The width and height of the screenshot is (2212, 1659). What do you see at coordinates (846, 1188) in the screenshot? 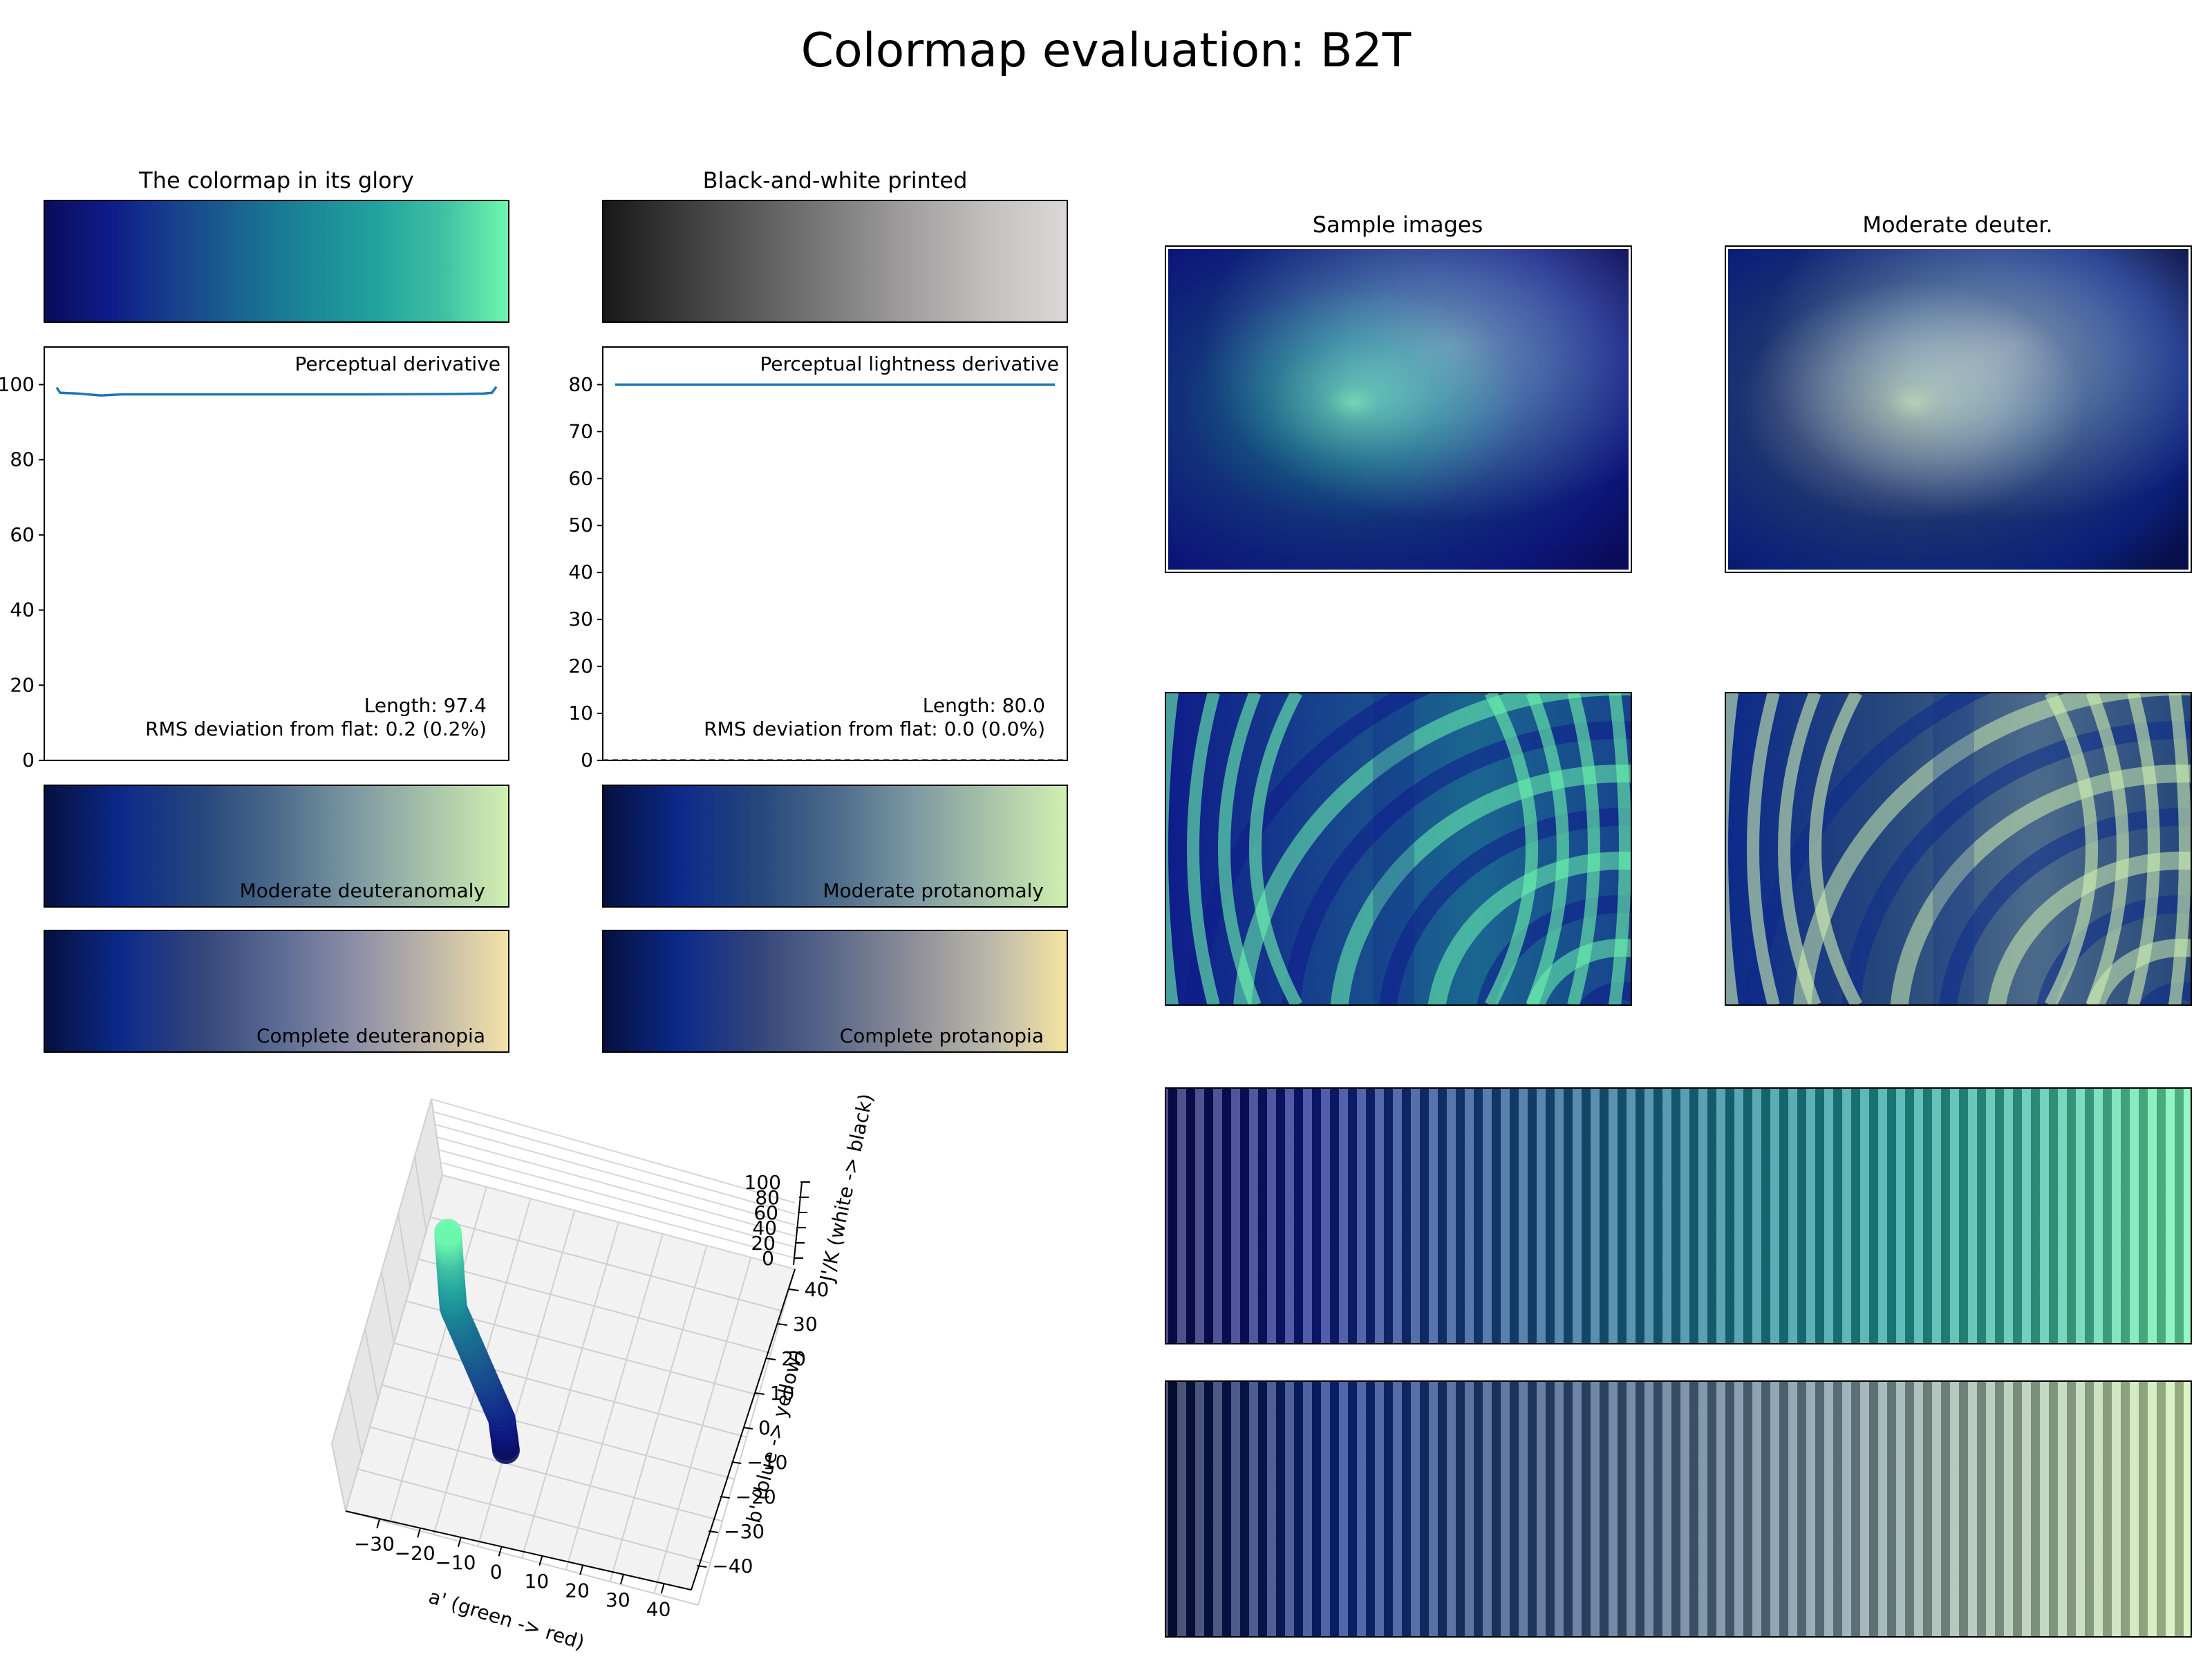
I see `3d-zlabel: J'/K (white -> black)` at bounding box center [846, 1188].